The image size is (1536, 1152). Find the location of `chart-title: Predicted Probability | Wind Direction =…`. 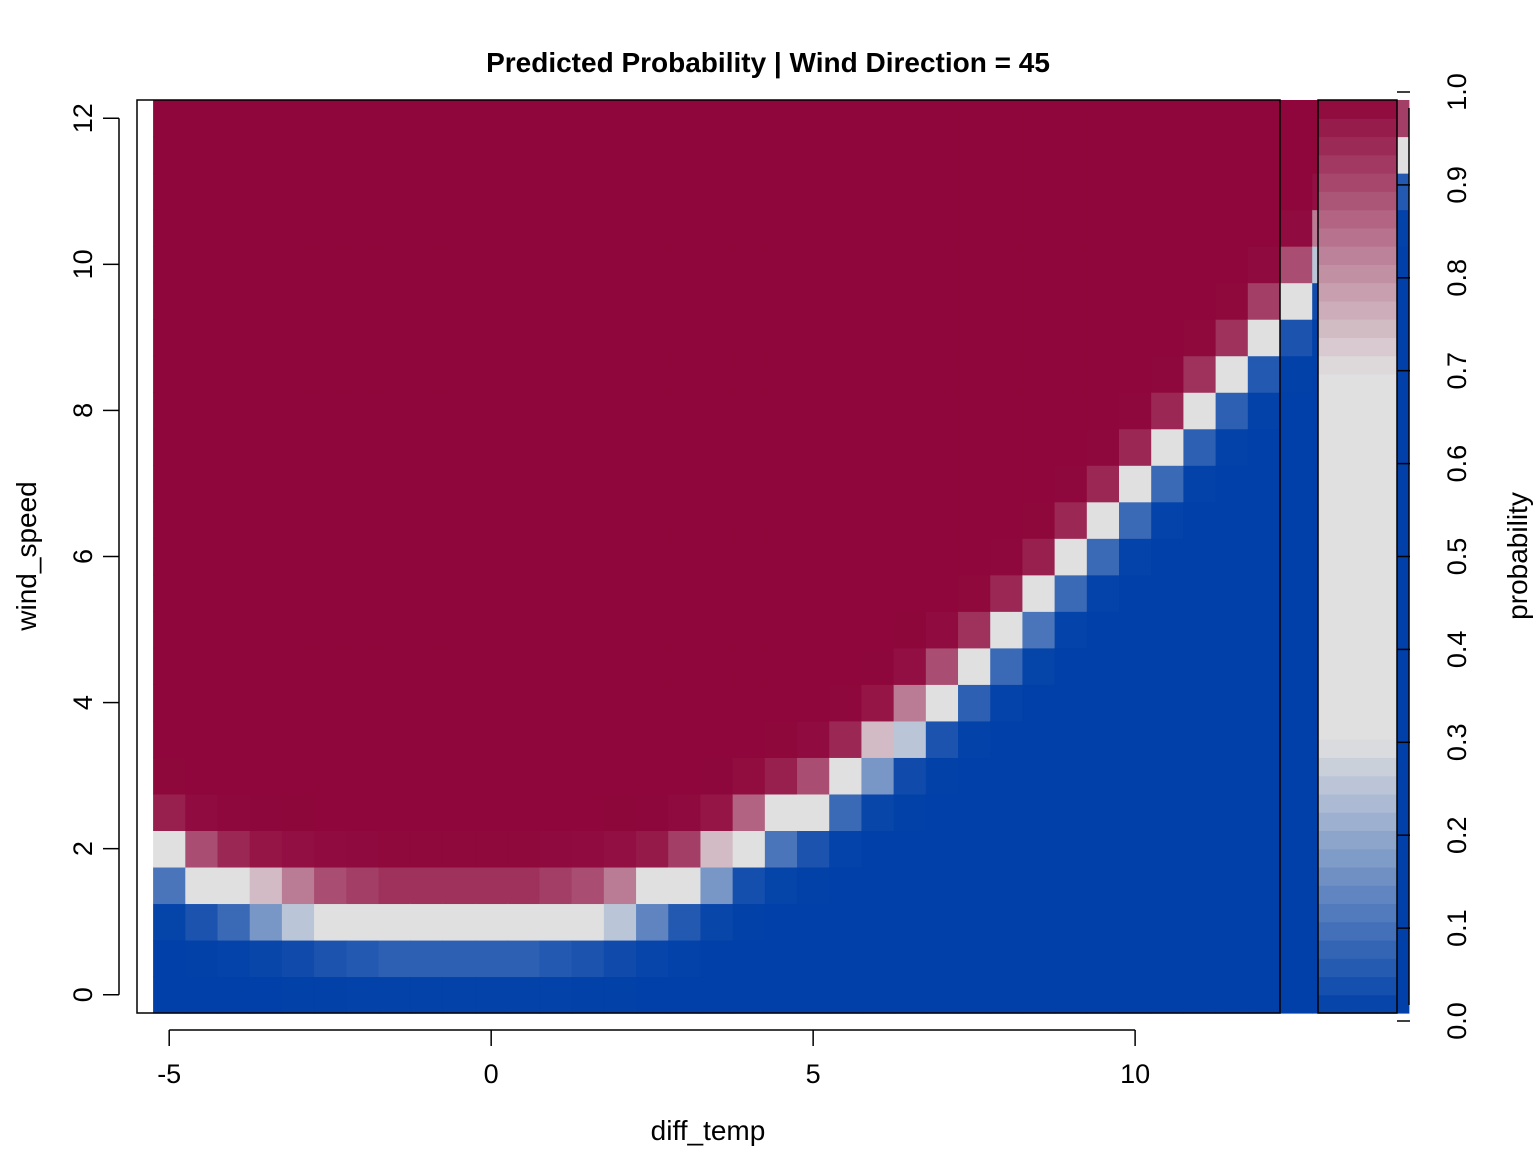

chart-title: Predicted Probability | Wind Direction =… is located at coordinates (768, 62).